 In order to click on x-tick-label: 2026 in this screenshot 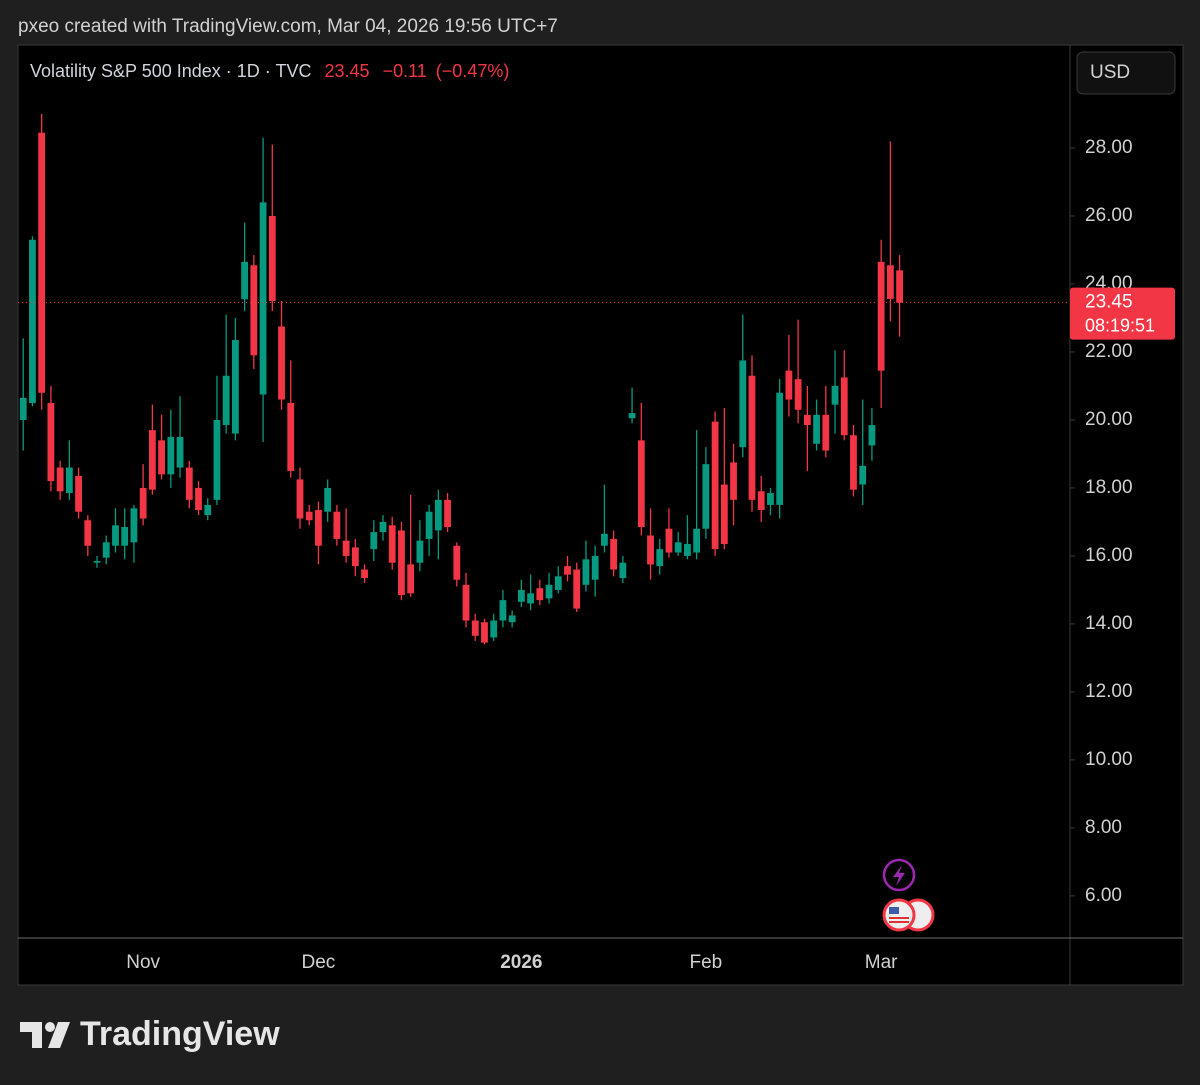, I will do `click(521, 962)`.